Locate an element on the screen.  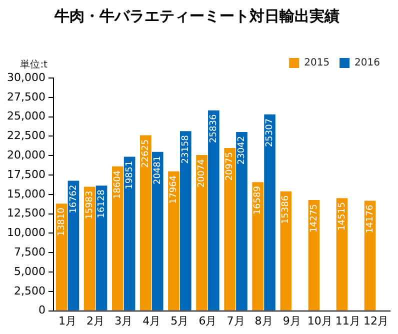
y-tick-label: 15,000 is located at coordinates (26, 193).